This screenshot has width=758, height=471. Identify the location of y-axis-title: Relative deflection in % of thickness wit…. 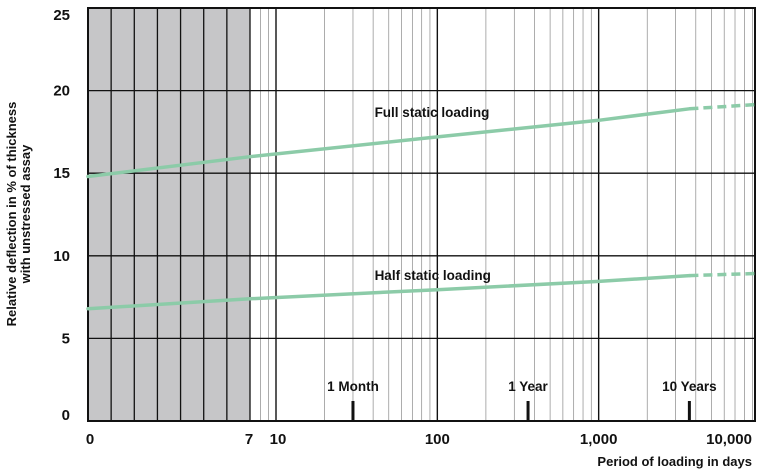
(18, 214).